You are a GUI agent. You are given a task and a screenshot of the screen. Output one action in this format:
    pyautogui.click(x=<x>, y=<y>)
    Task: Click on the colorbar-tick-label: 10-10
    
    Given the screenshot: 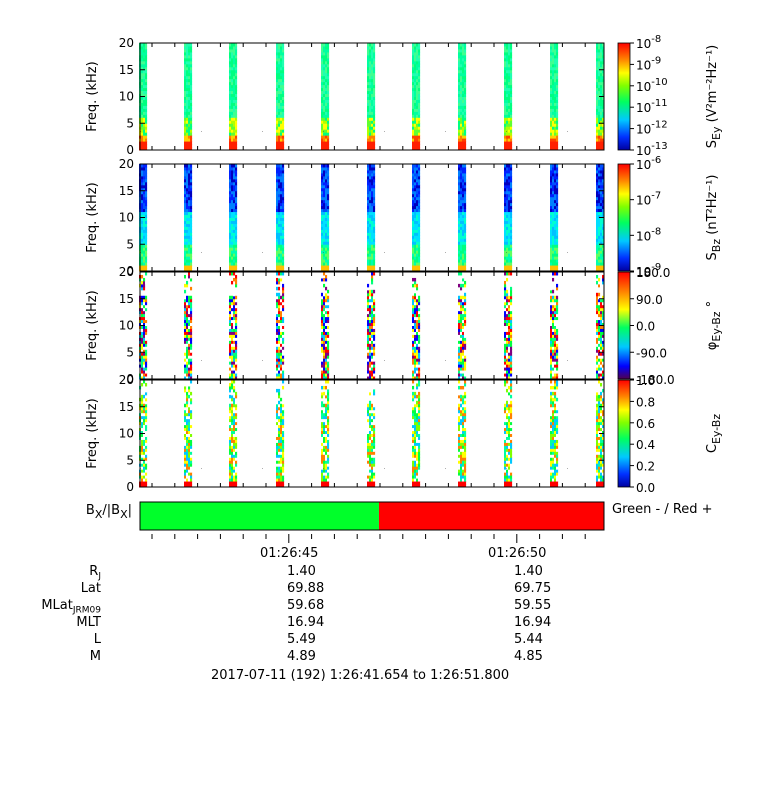 What is the action you would take?
    pyautogui.click(x=652, y=85)
    